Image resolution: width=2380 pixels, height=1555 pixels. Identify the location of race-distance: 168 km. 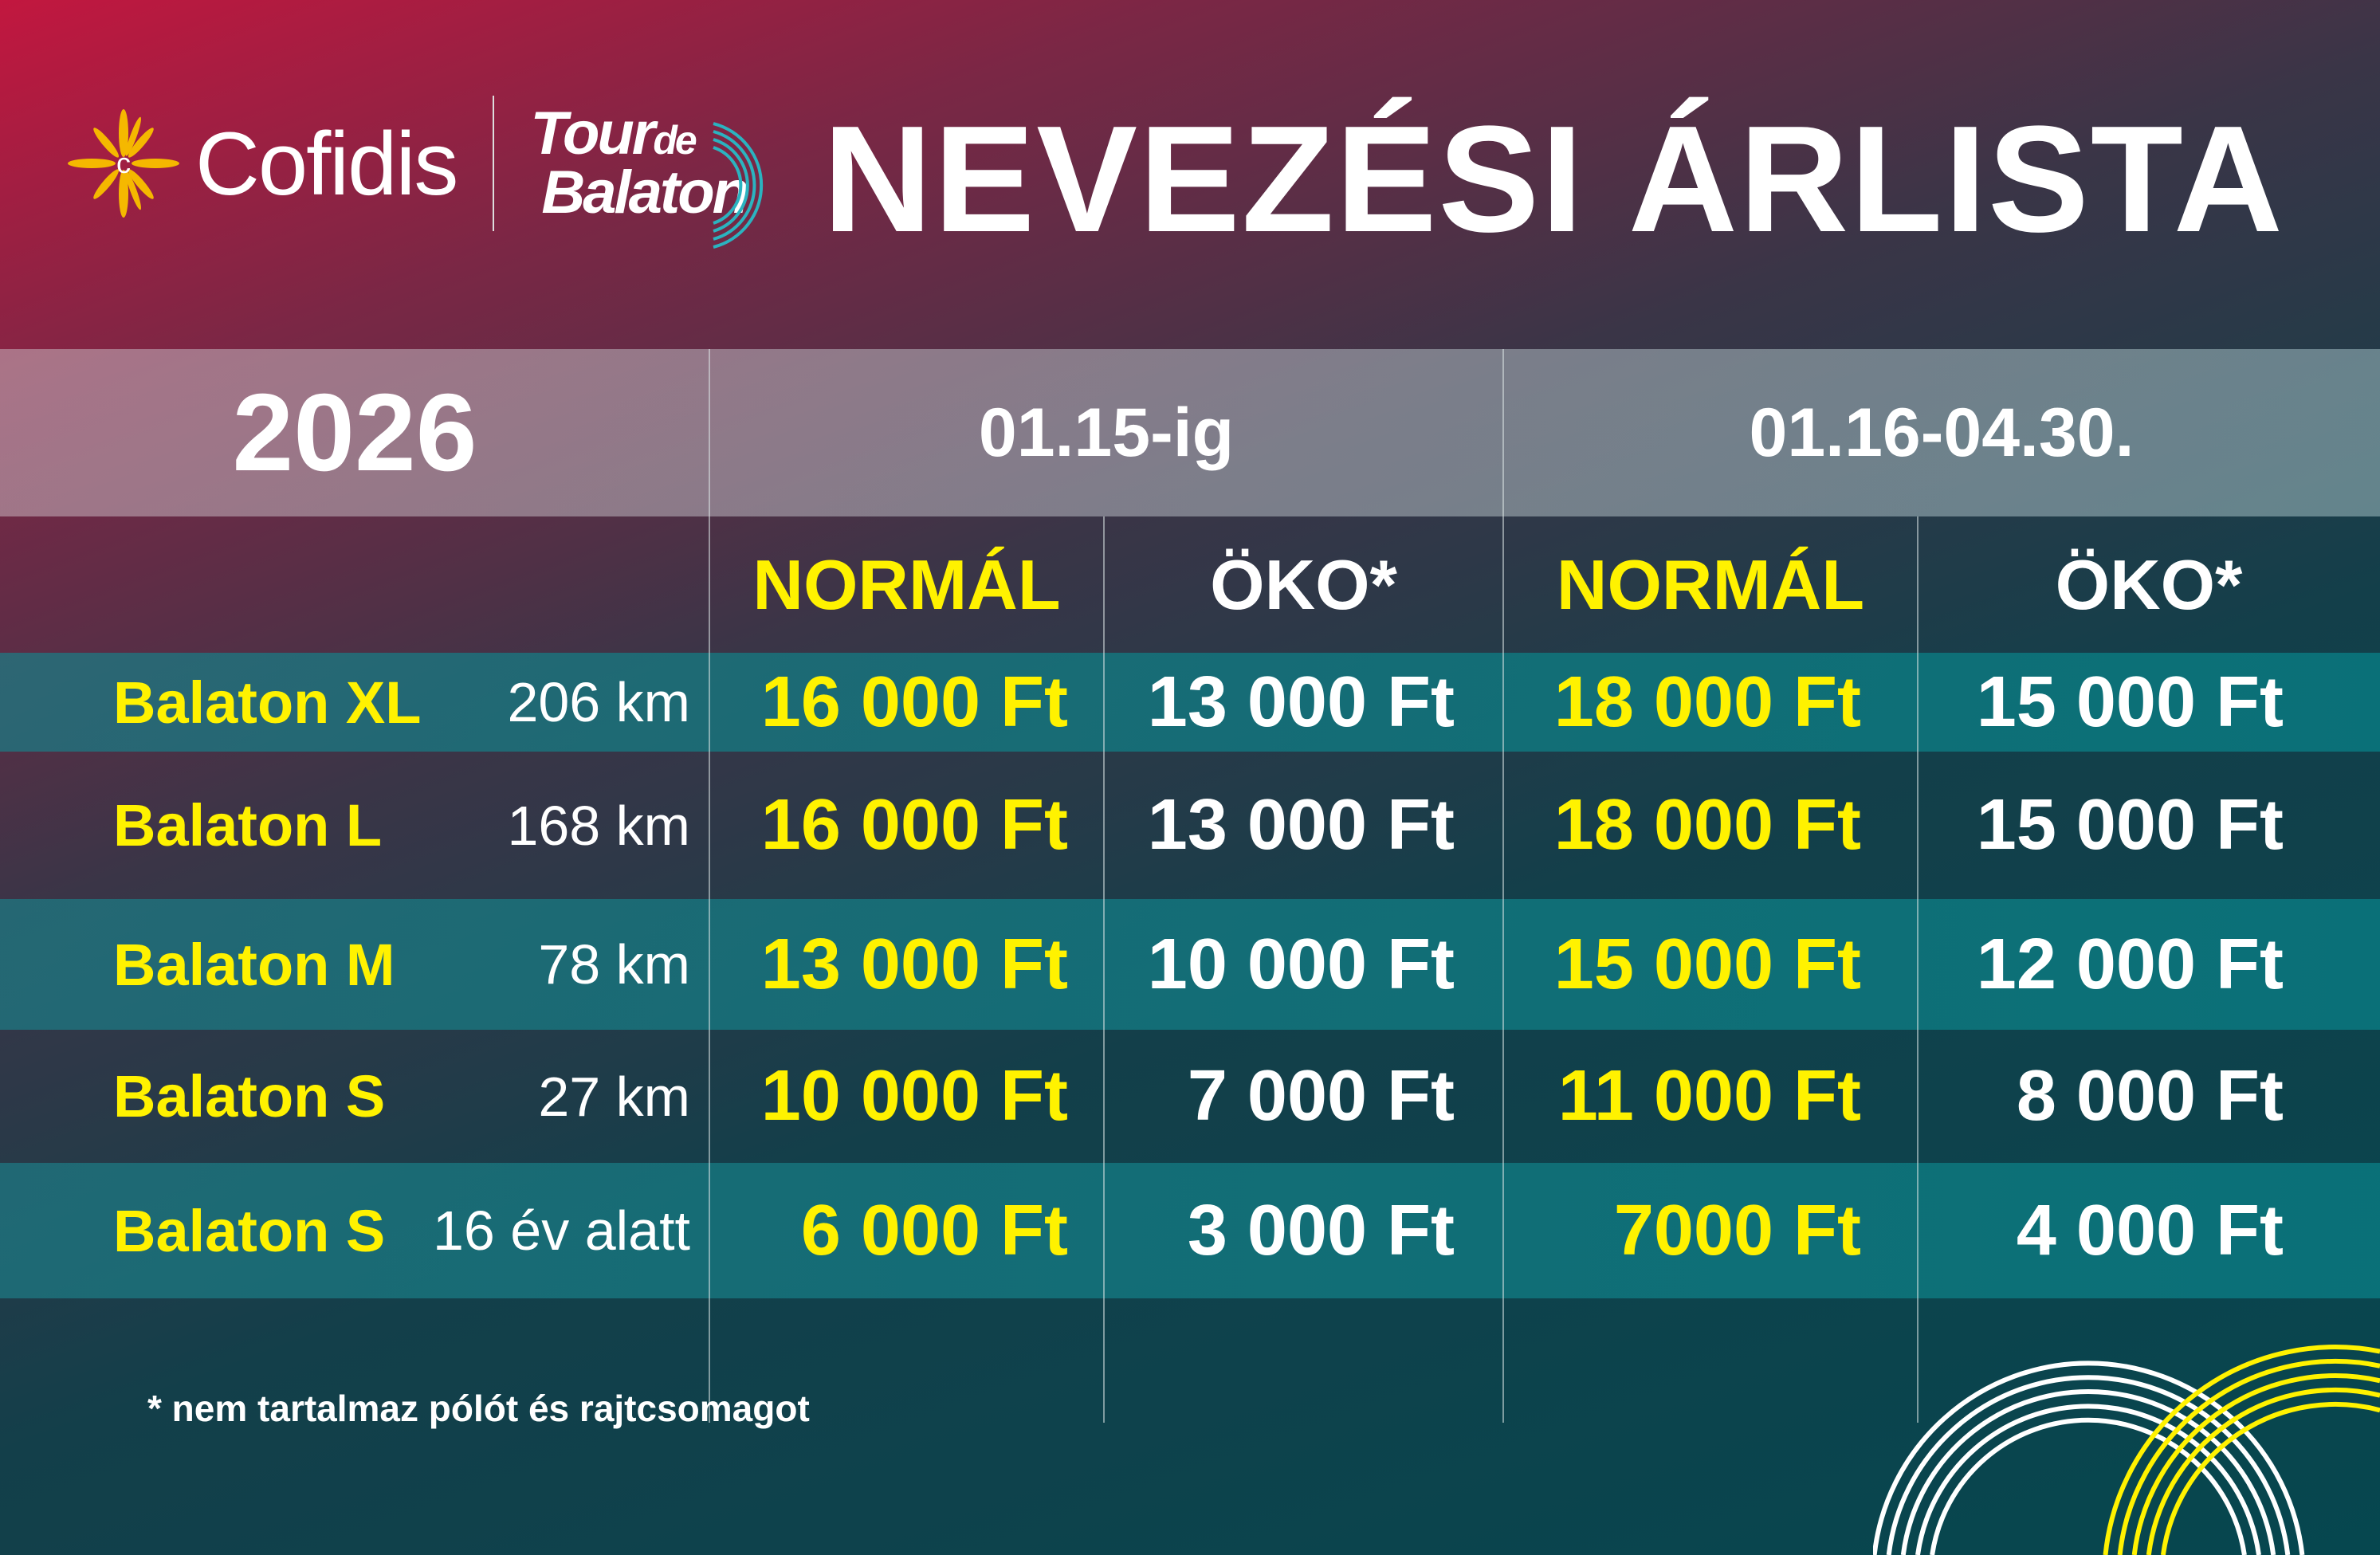
(598, 826).